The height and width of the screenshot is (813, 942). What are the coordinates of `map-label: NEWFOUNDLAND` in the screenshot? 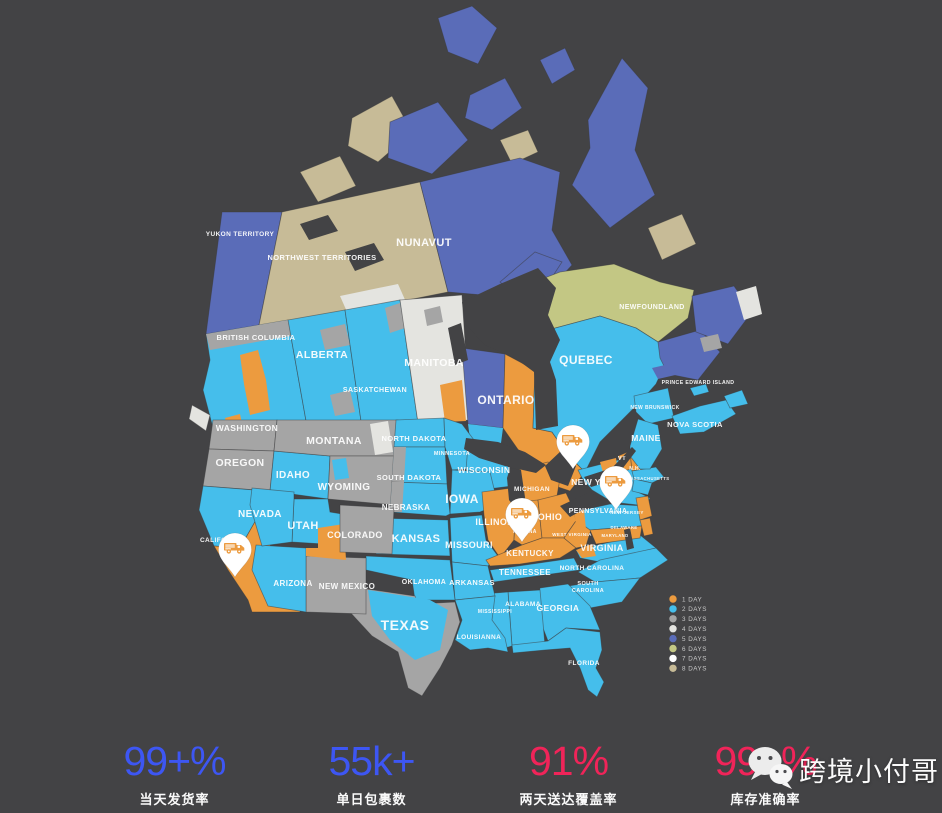 It's located at (651, 307).